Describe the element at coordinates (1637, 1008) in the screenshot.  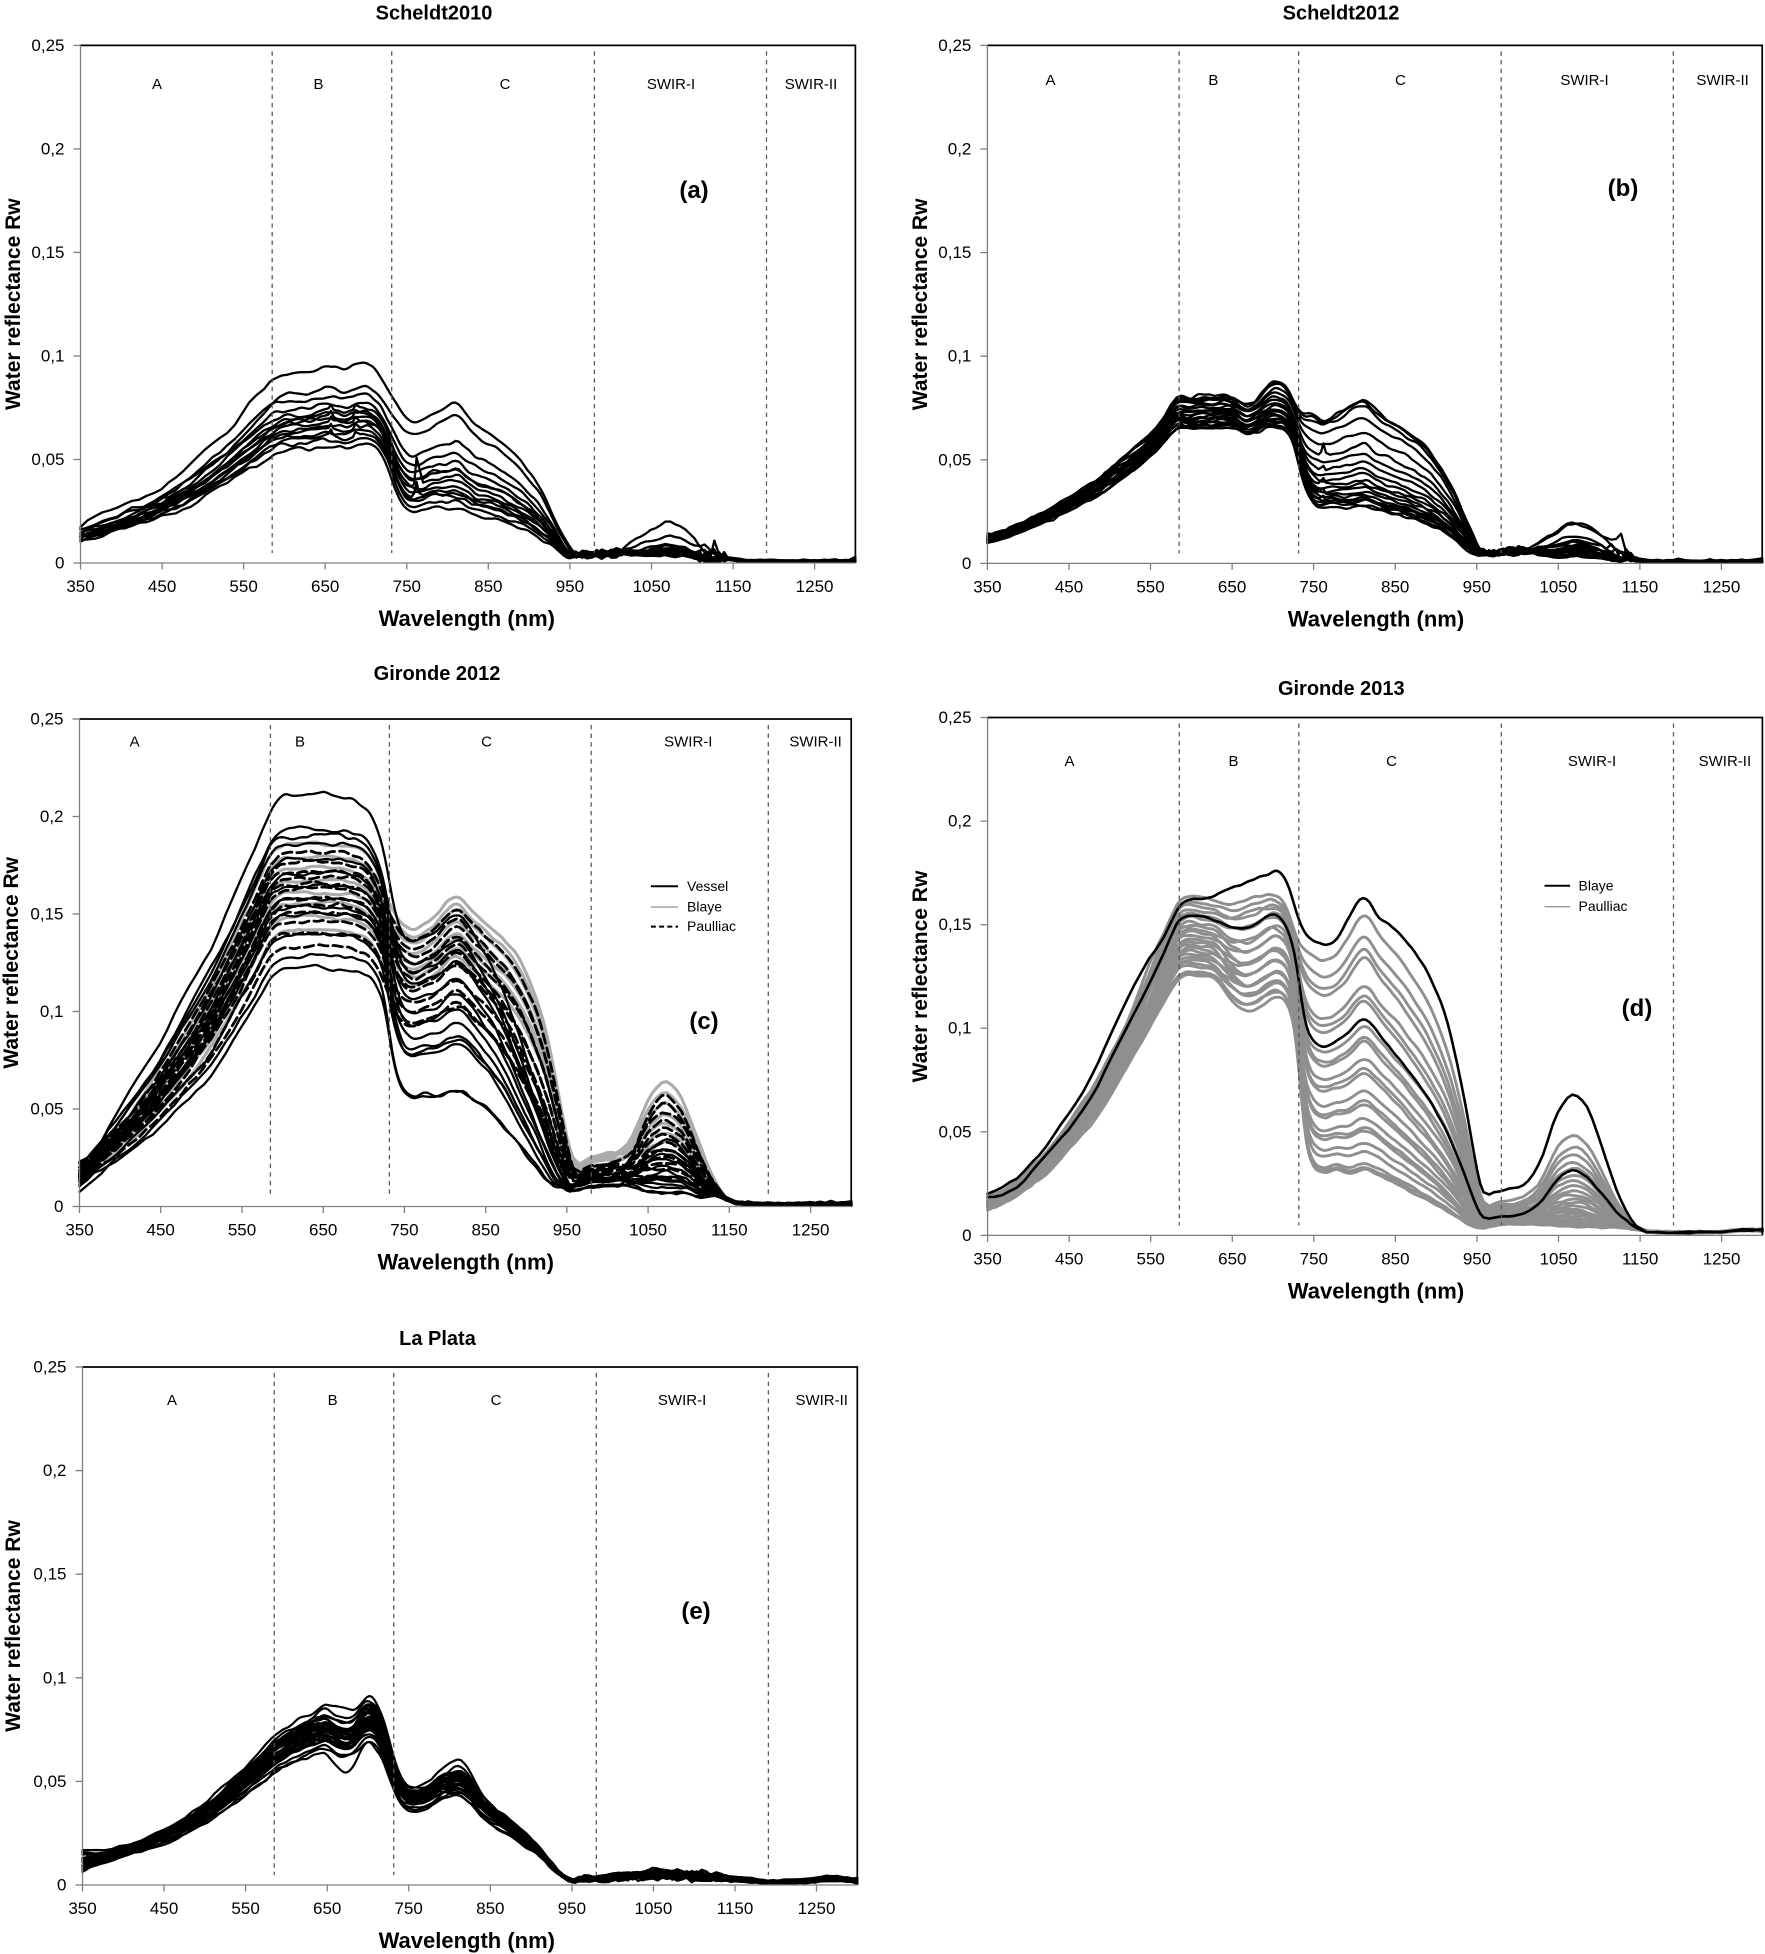
I see `svg-text: (d)` at that location.